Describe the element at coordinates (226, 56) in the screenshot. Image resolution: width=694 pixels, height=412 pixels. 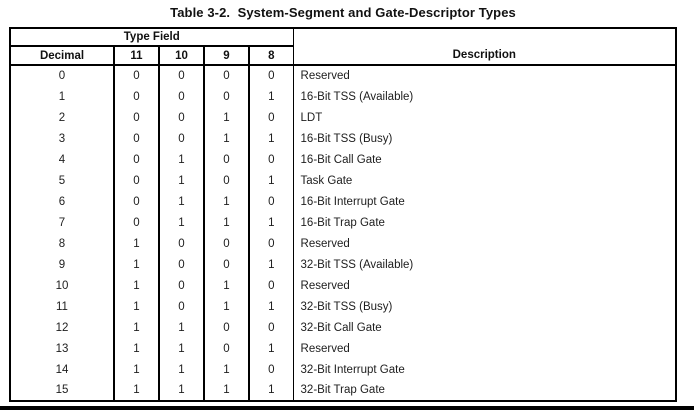
I see `bit9-header: 9` at that location.